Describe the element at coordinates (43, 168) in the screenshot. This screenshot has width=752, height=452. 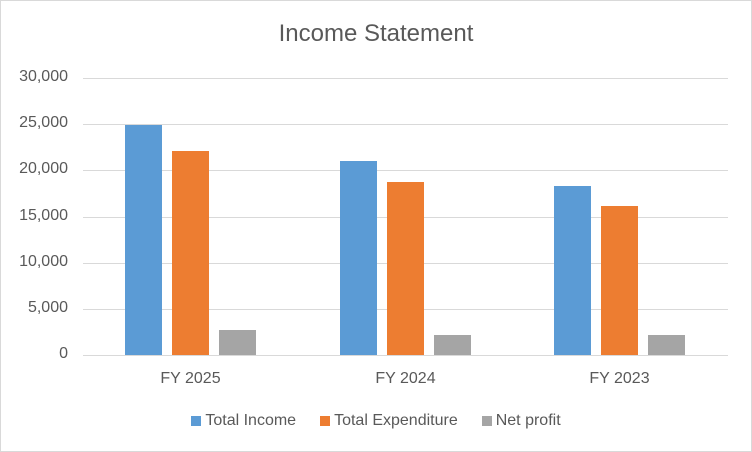
I see `y-tick-label: 20,000` at that location.